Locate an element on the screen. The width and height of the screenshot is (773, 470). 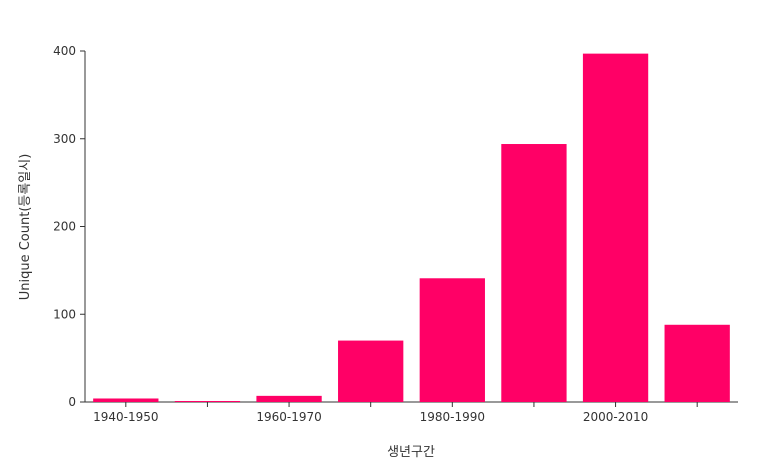
x-tick-label: 1940-1950 is located at coordinates (125, 417).